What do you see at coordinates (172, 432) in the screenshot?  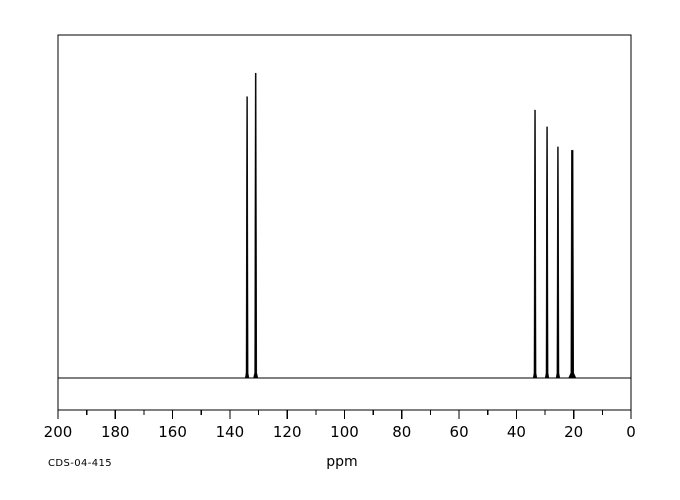 I see `x-tick-label: 160` at bounding box center [172, 432].